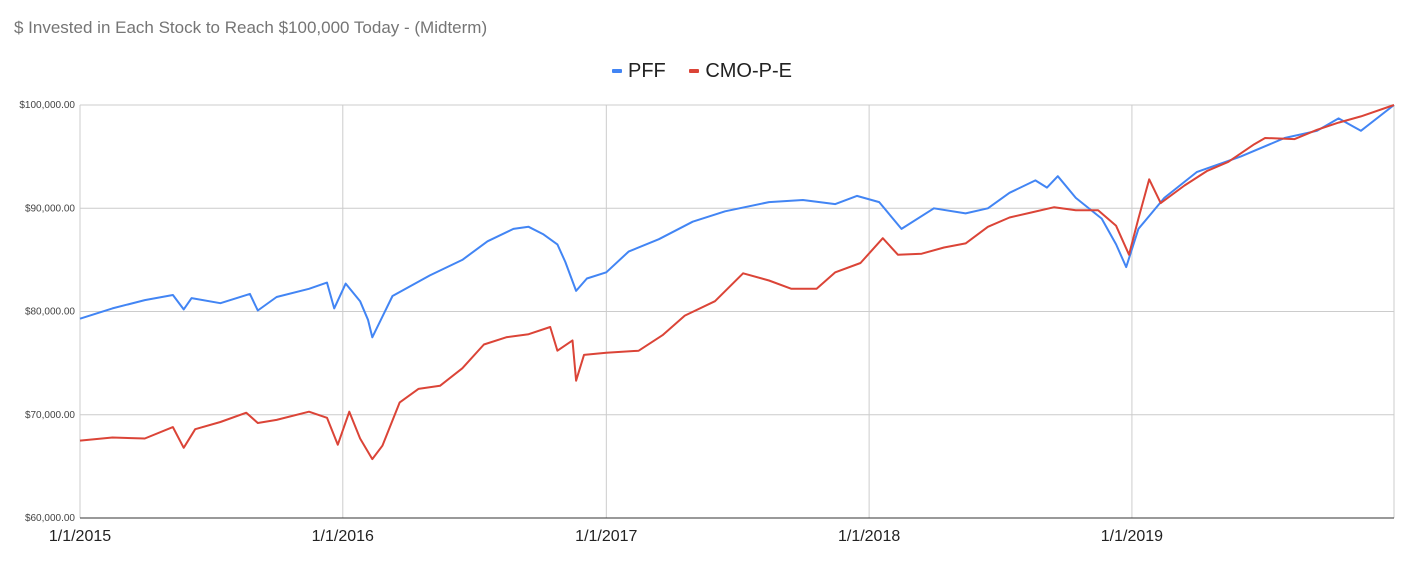  What do you see at coordinates (646, 70) in the screenshot?
I see `legend-label-pff: PFF` at bounding box center [646, 70].